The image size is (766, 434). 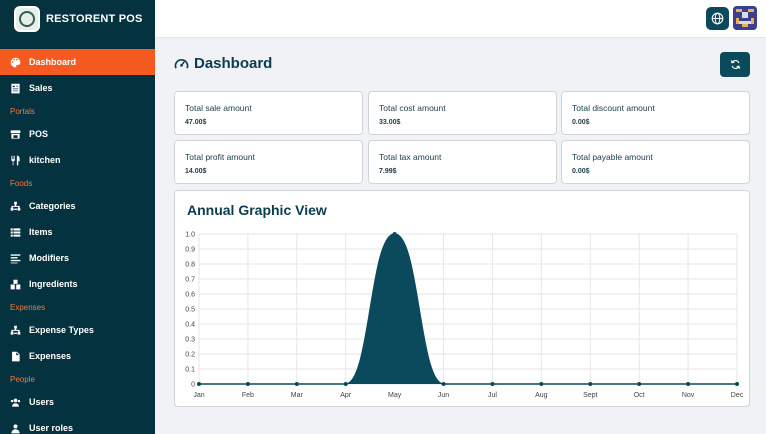 What do you see at coordinates (218, 108) in the screenshot?
I see `card-label: Total sale amount` at bounding box center [218, 108].